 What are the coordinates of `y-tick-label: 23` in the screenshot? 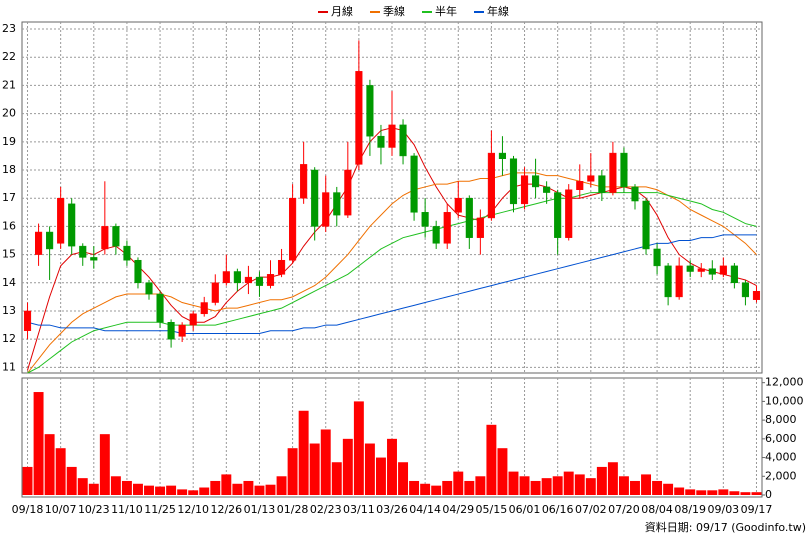 It's located at (9, 28).